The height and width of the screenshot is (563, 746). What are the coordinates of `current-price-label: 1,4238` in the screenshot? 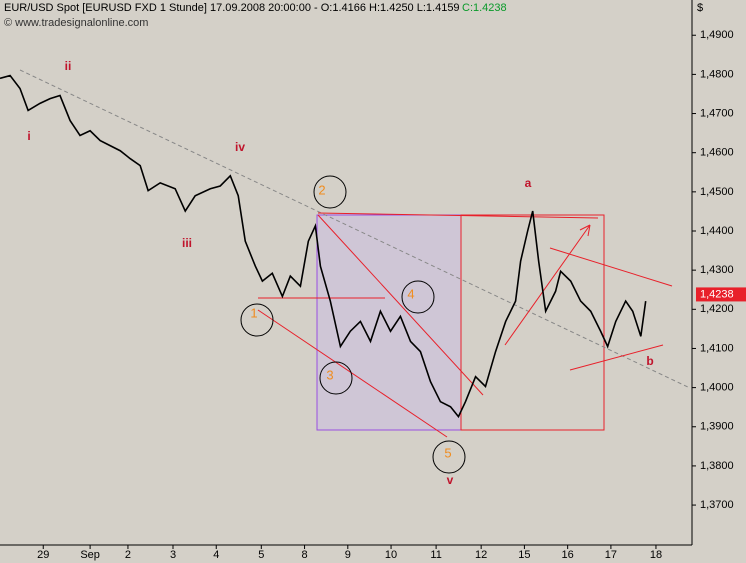 It's located at (717, 294).